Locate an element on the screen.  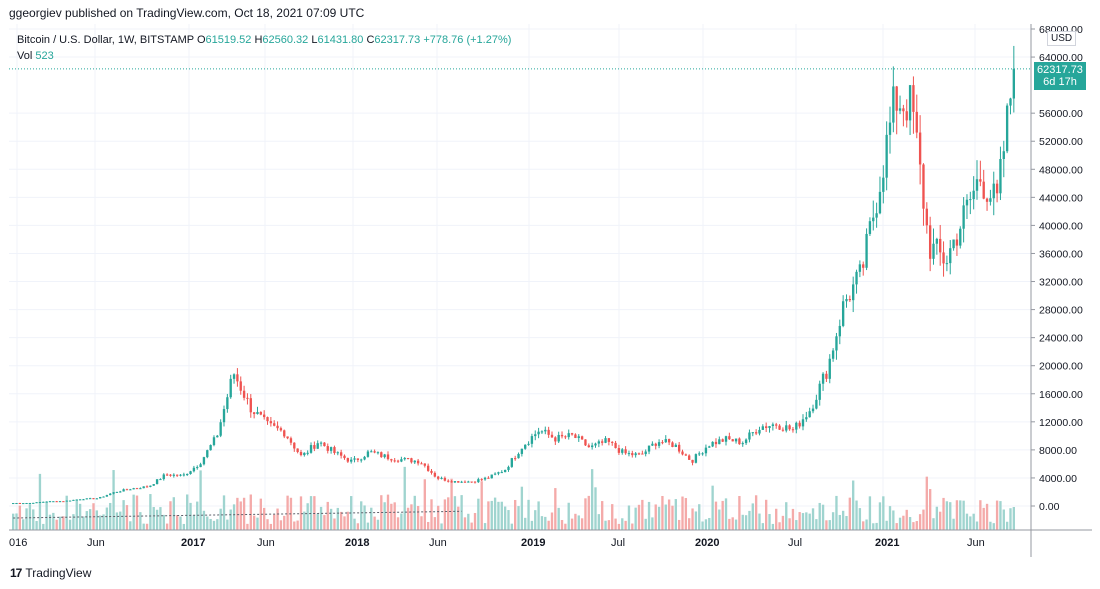
x-tick-label: Jul is located at coordinates (618, 543).